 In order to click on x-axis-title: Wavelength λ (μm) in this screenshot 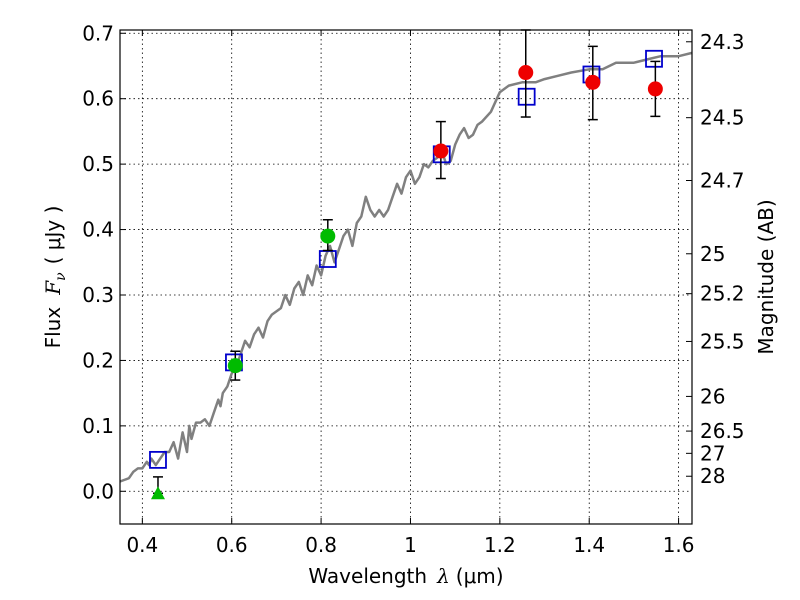, I will do `click(405, 576)`.